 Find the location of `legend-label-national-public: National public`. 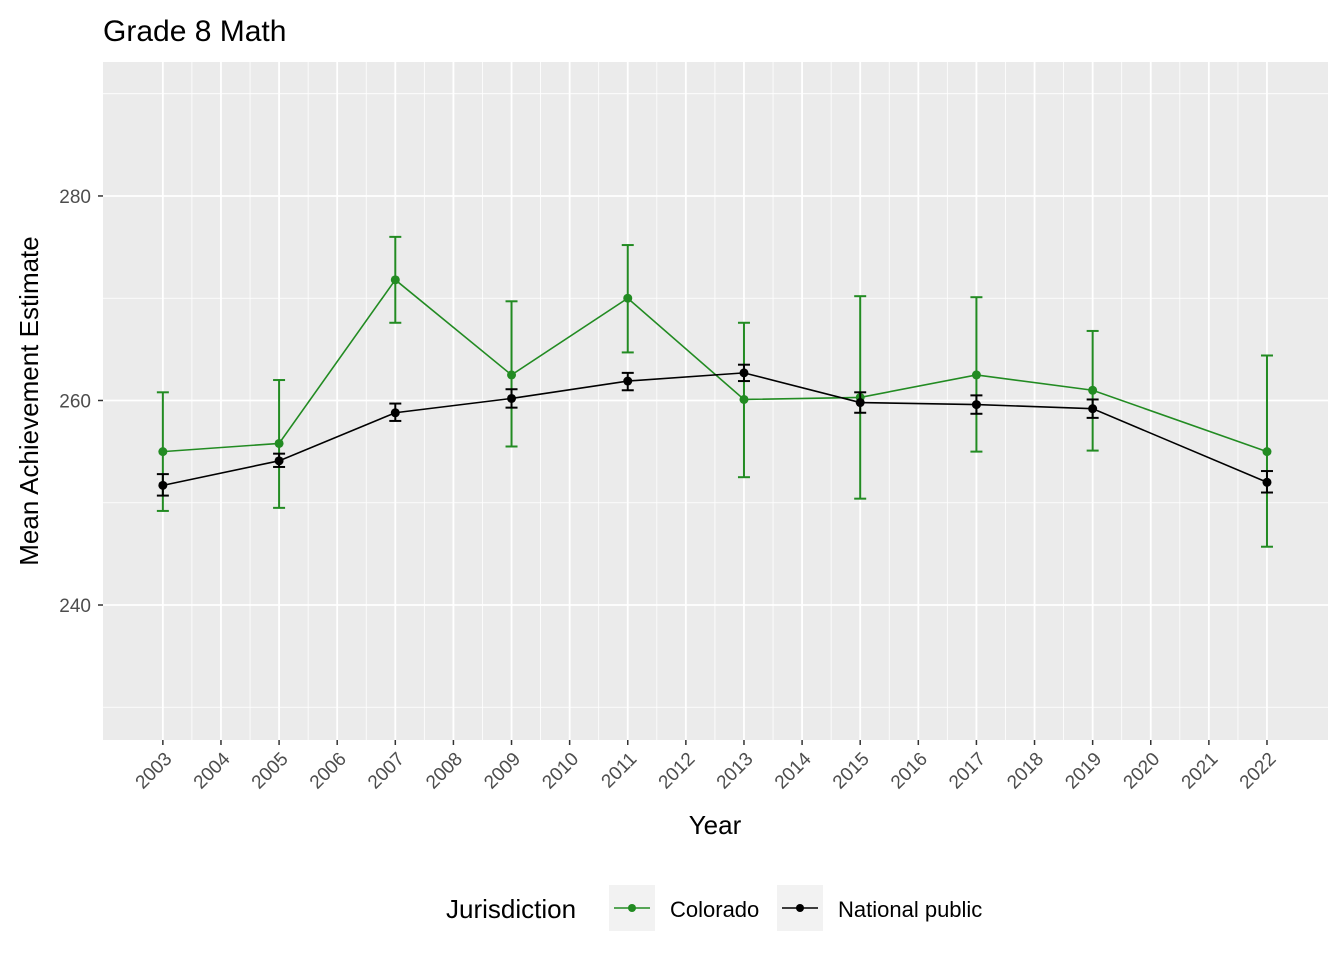

legend-label-national-public: National public is located at coordinates (910, 909).